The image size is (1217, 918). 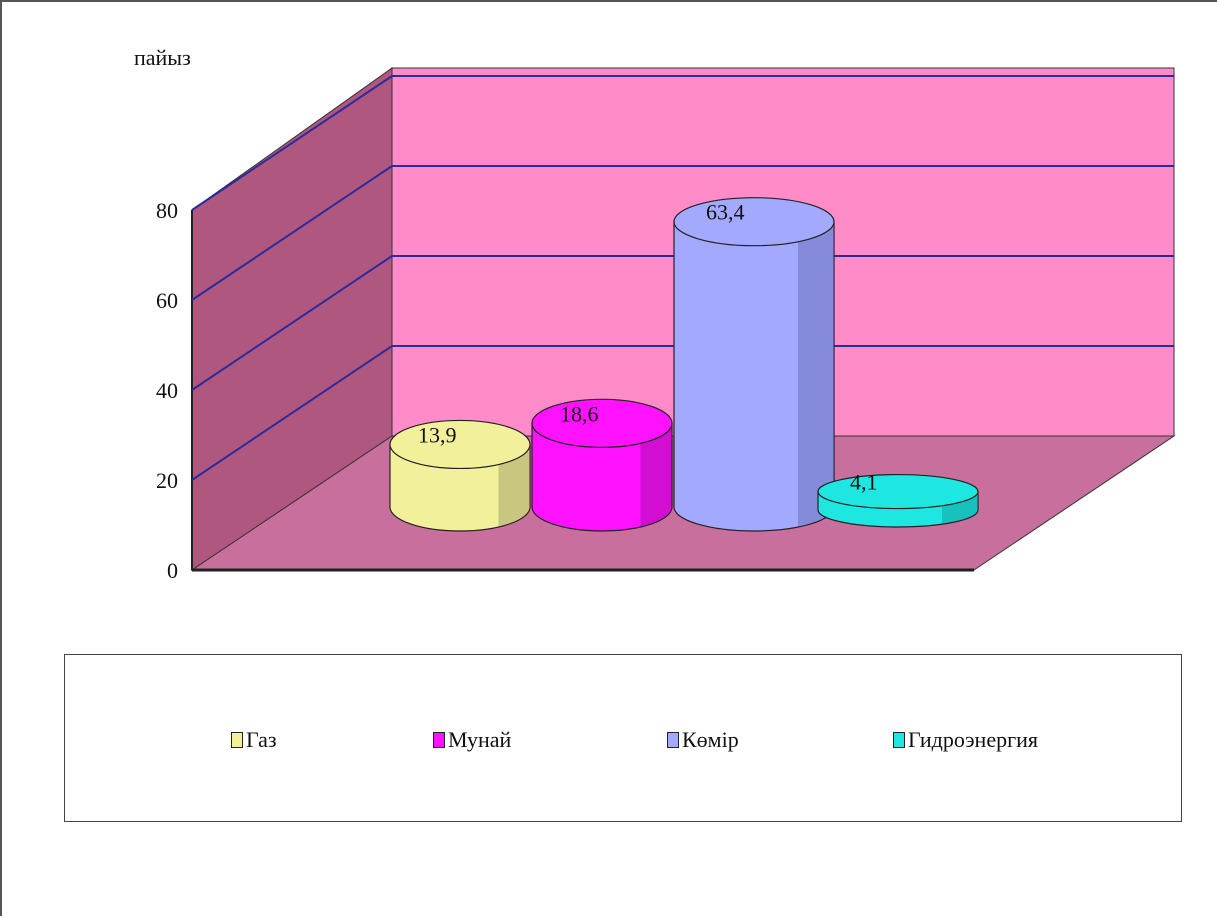 I want to click on legend-item-gas: Газ, so click(x=254, y=740).